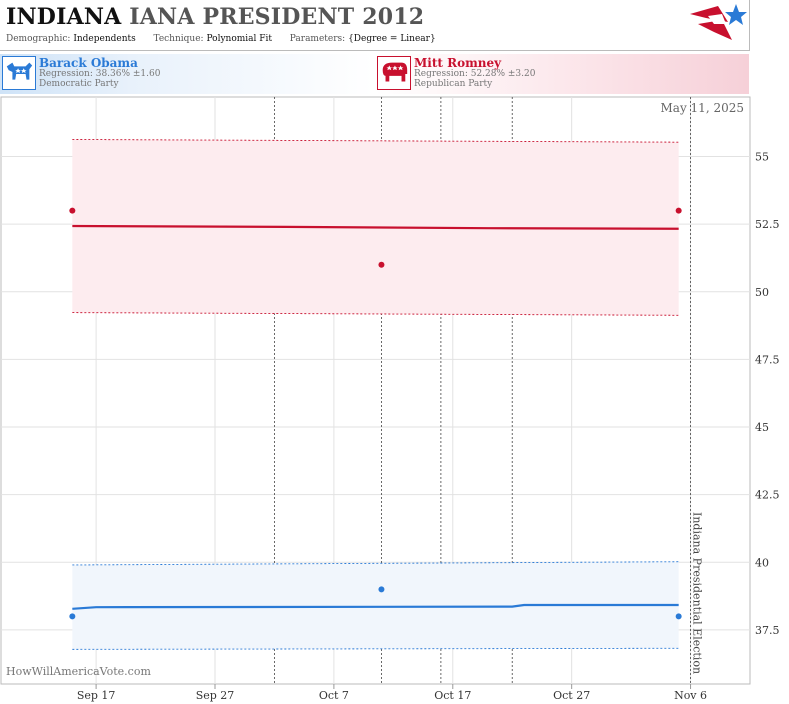  Describe the element at coordinates (762, 292) in the screenshot. I see `y-tick-label: 50` at that location.